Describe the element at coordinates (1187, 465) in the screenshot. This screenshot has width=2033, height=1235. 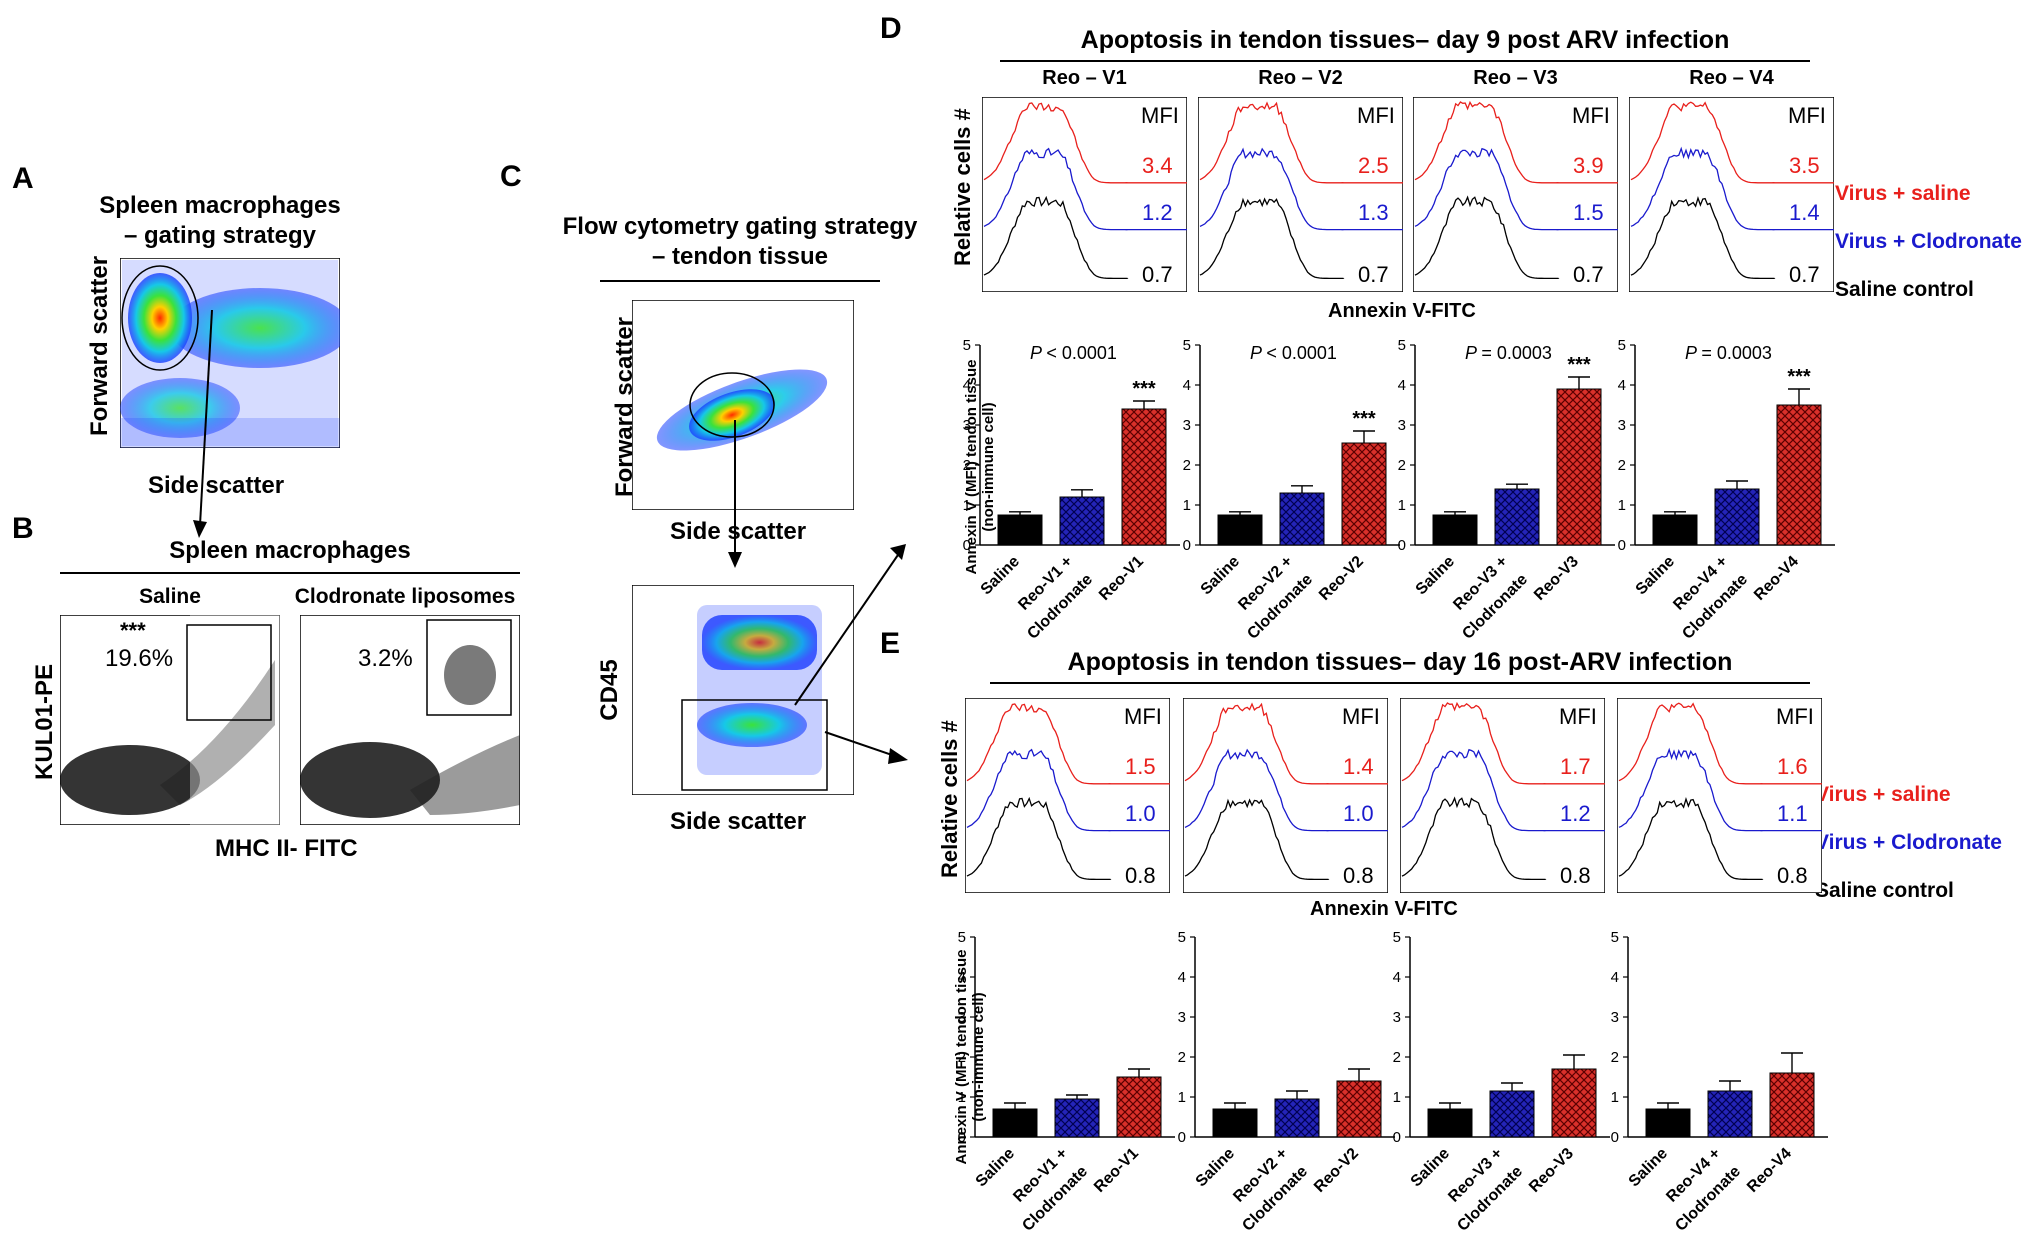
I see `panel-d-bar-2-ytick-label: 2` at that location.